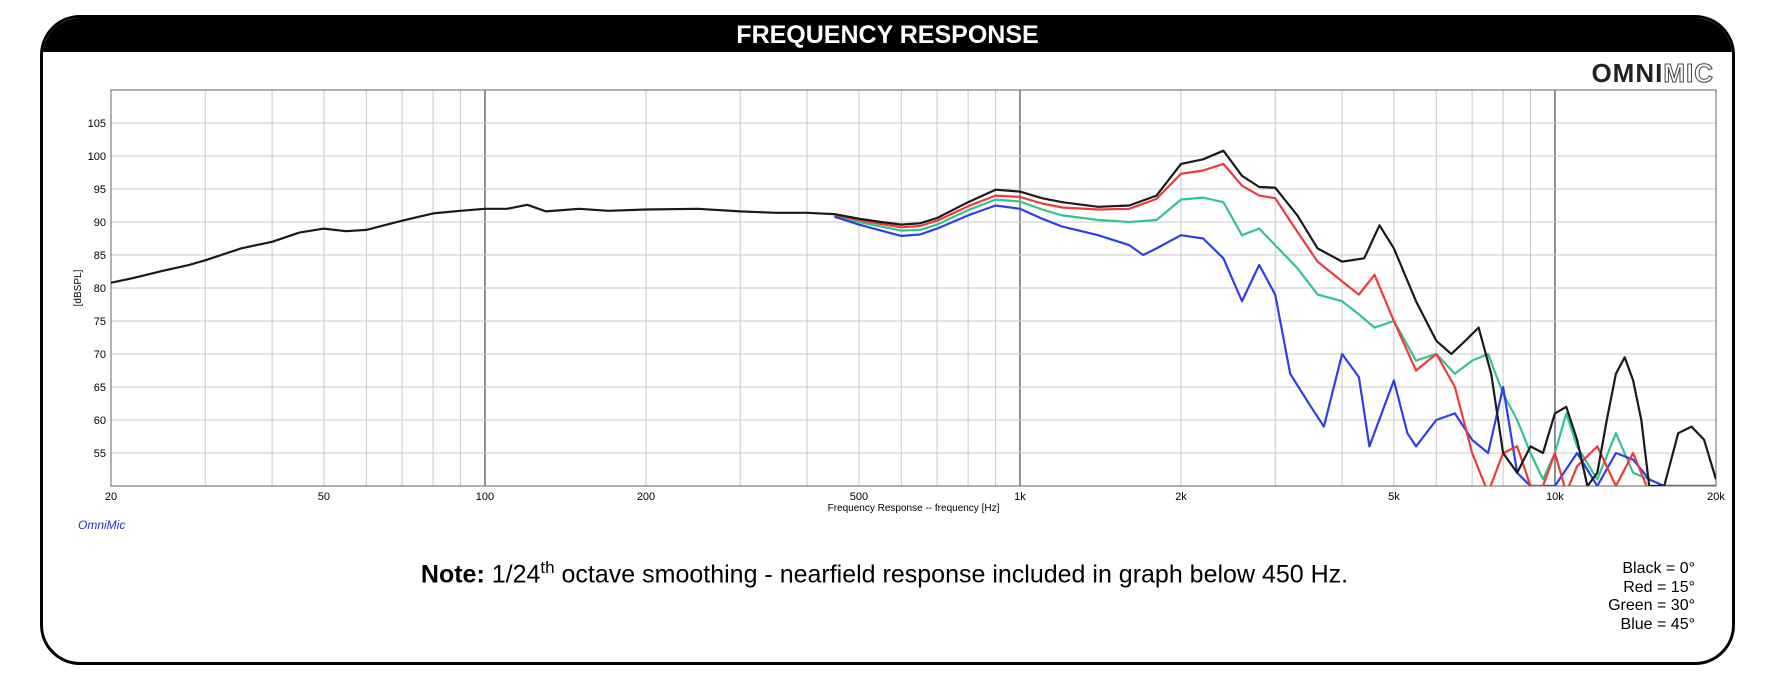 This screenshot has height=687, width=1769. I want to click on y-tick-label: 105, so click(97, 124).